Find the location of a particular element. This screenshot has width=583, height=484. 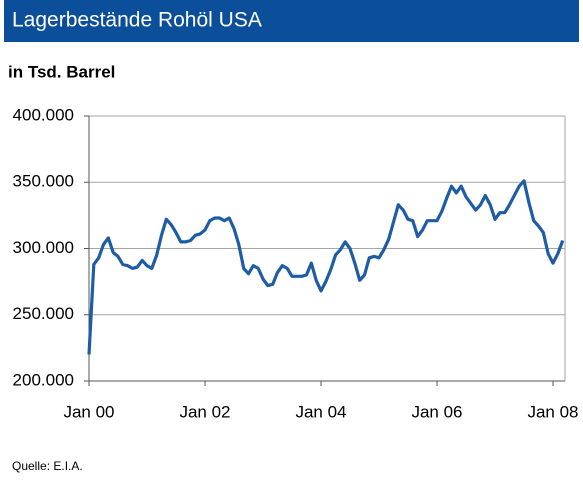

chart-title: Lagerbestände Rohöl USA is located at coordinates (137, 20).